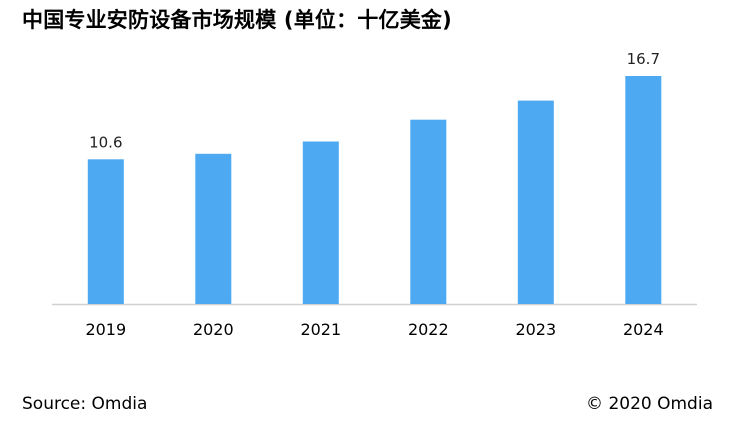 This screenshot has width=731, height=431. I want to click on data-label-2024: 16.7, so click(643, 59).